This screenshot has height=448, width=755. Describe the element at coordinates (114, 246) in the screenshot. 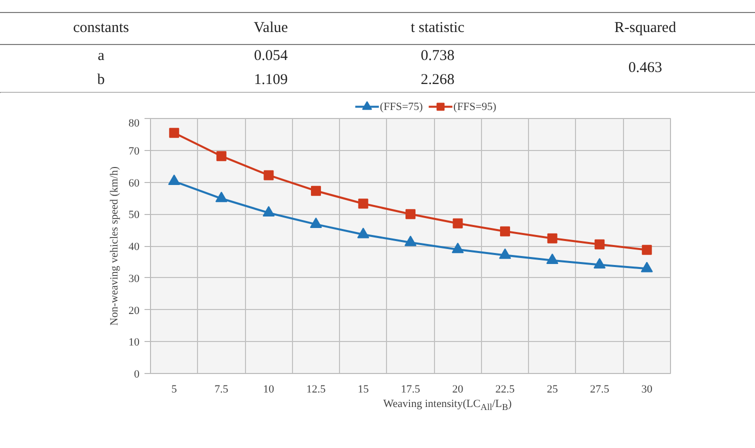

I see `y-axis-title: Non-weaving vehicles speed (km/h)` at that location.